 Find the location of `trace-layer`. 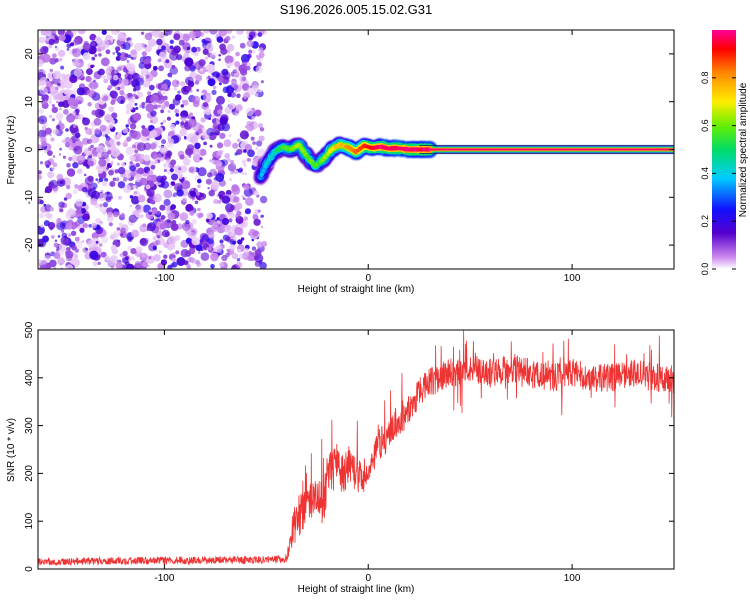

trace-layer is located at coordinates (466, 161).